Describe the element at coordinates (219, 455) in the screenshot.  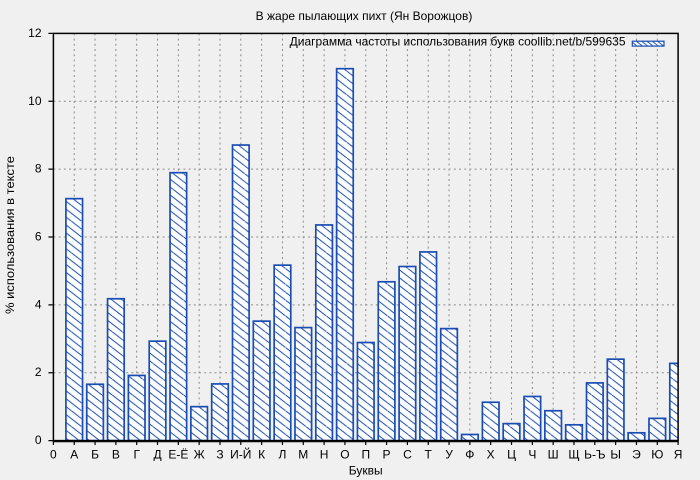
I see `svg-text: З` at that location.